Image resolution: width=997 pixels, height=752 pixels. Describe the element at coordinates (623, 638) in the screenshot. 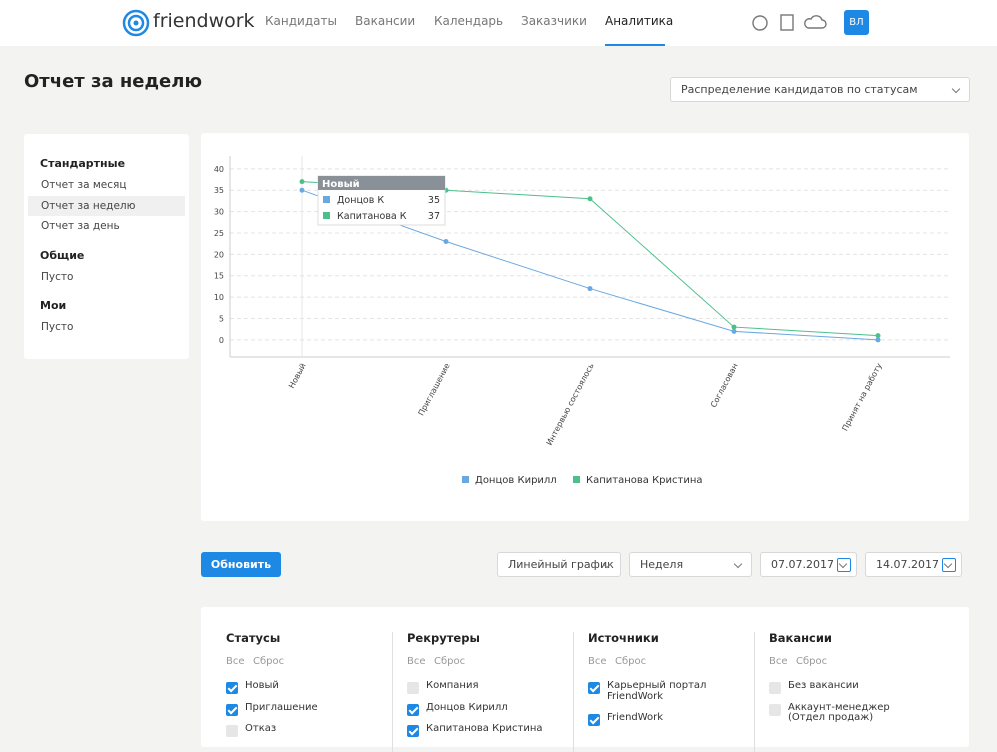

I see `filter-title: Источники` at that location.